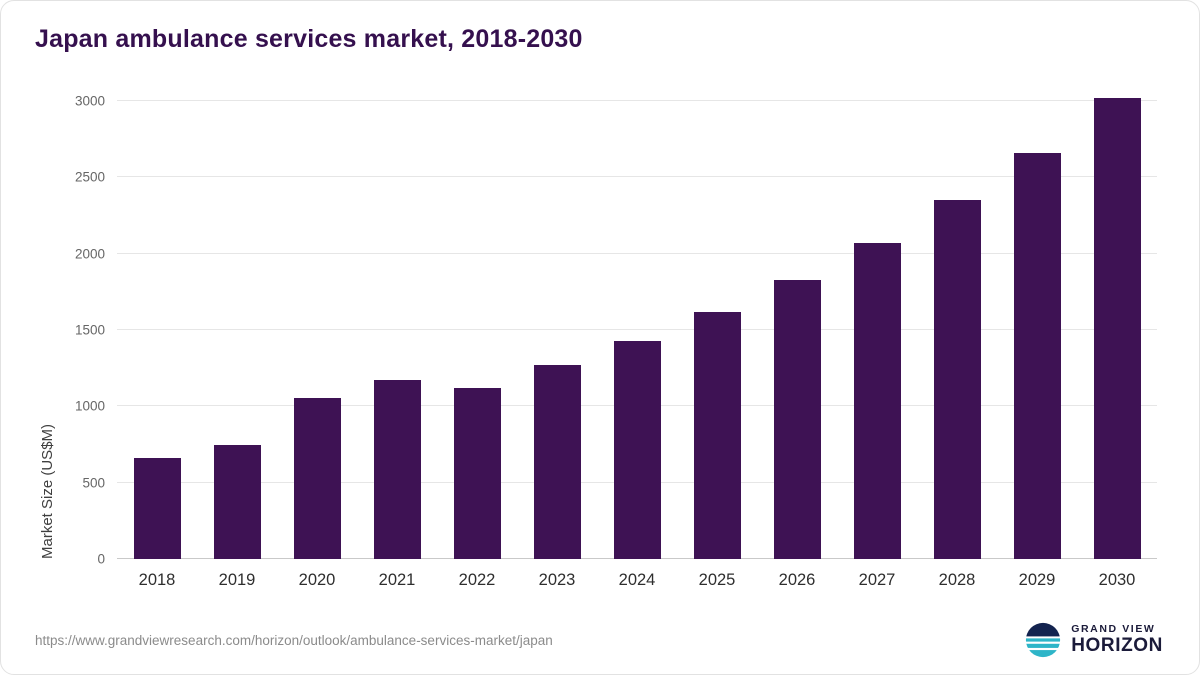  Describe the element at coordinates (477, 473) in the screenshot. I see `bar-2022` at that location.